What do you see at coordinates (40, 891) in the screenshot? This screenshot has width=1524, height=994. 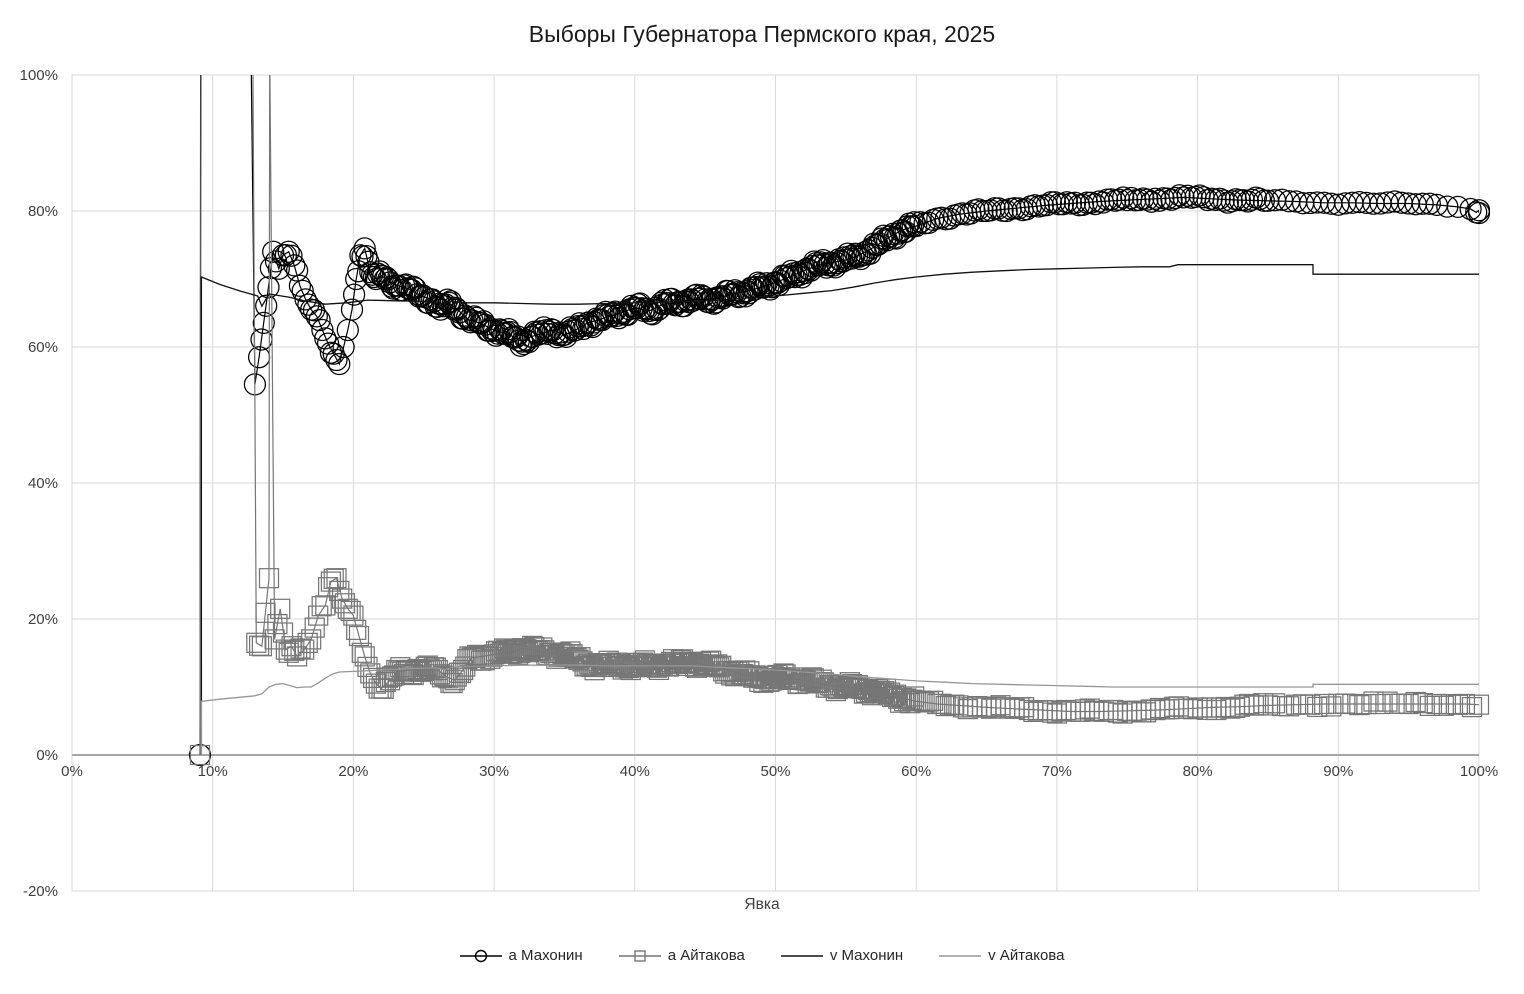 I see `y-tick-label: -20%` at bounding box center [40, 891].